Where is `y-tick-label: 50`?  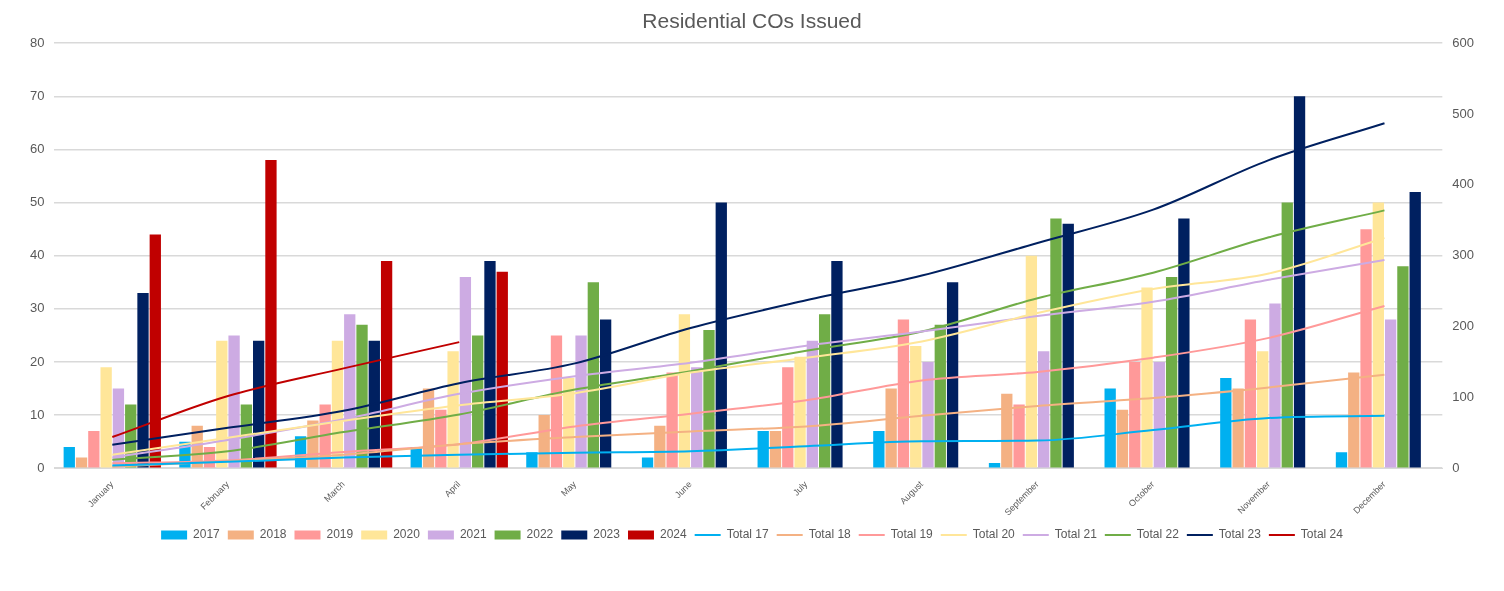 y-tick-label: 50 is located at coordinates (37, 202).